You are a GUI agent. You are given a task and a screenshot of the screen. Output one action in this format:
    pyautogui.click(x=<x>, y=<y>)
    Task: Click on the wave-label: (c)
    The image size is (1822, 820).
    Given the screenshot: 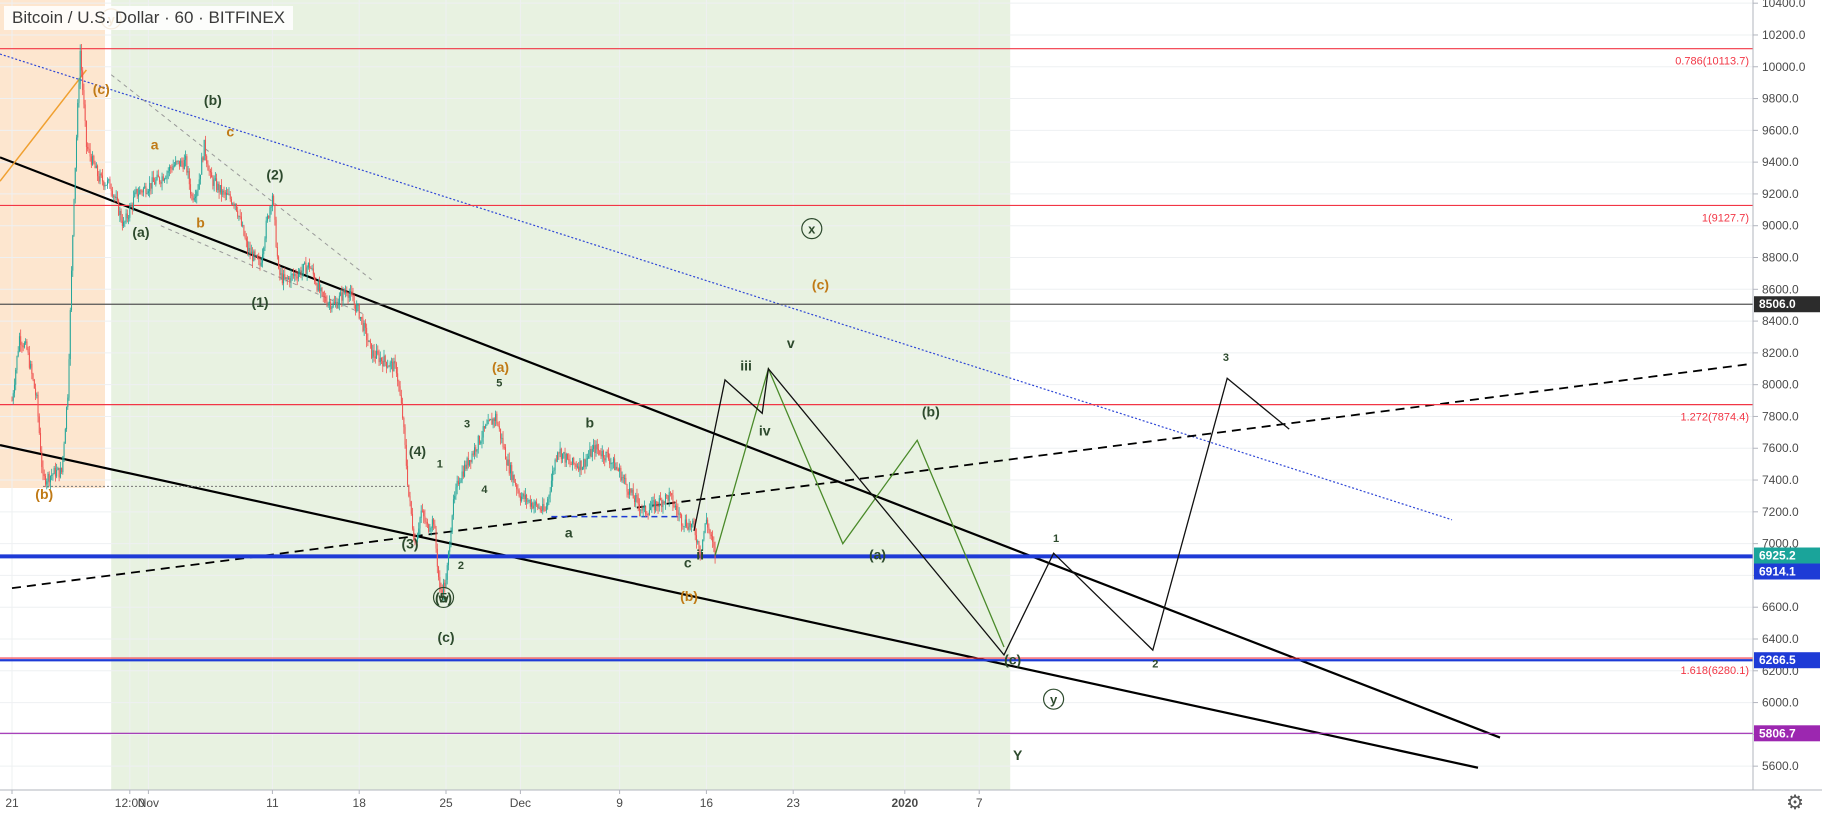 What is the action you would take?
    pyautogui.click(x=1012, y=659)
    